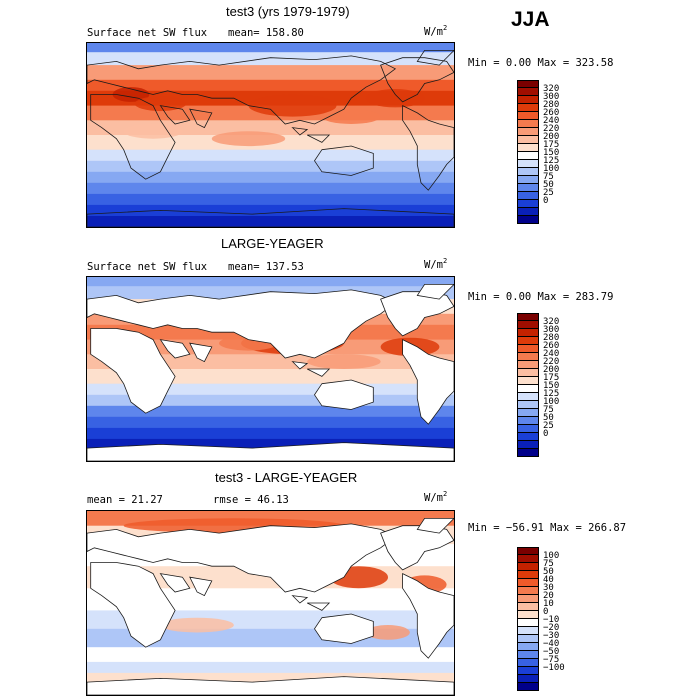  I want to click on colorbar-tick-label: −20, so click(551, 628).